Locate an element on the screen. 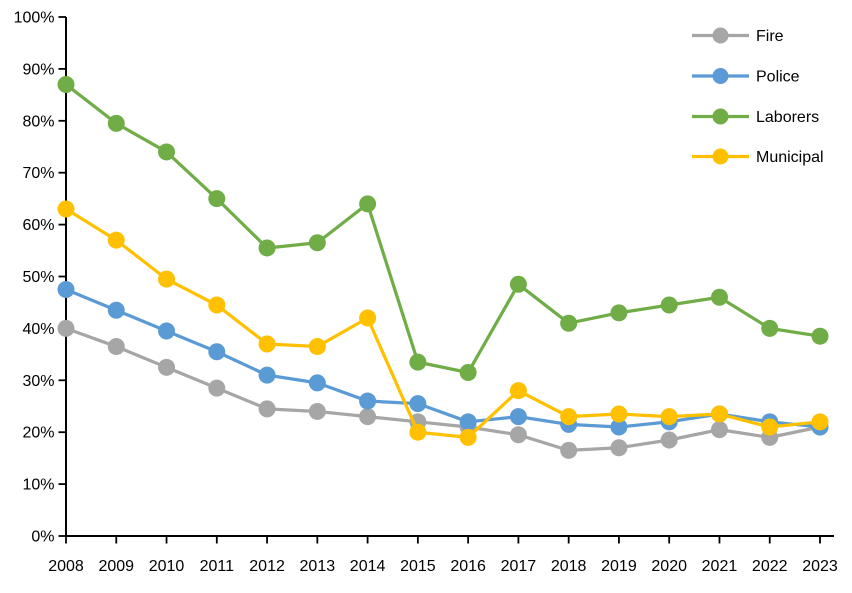  y-tick-label: 50% is located at coordinates (38, 277).